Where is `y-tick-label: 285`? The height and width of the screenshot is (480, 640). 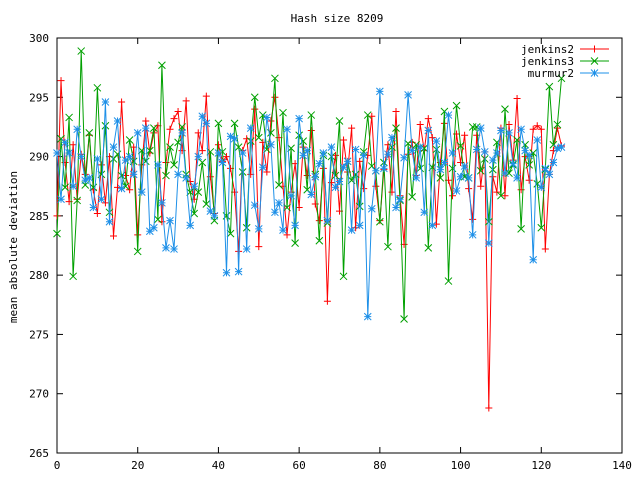 y-tick-label: 285 is located at coordinates (39, 216).